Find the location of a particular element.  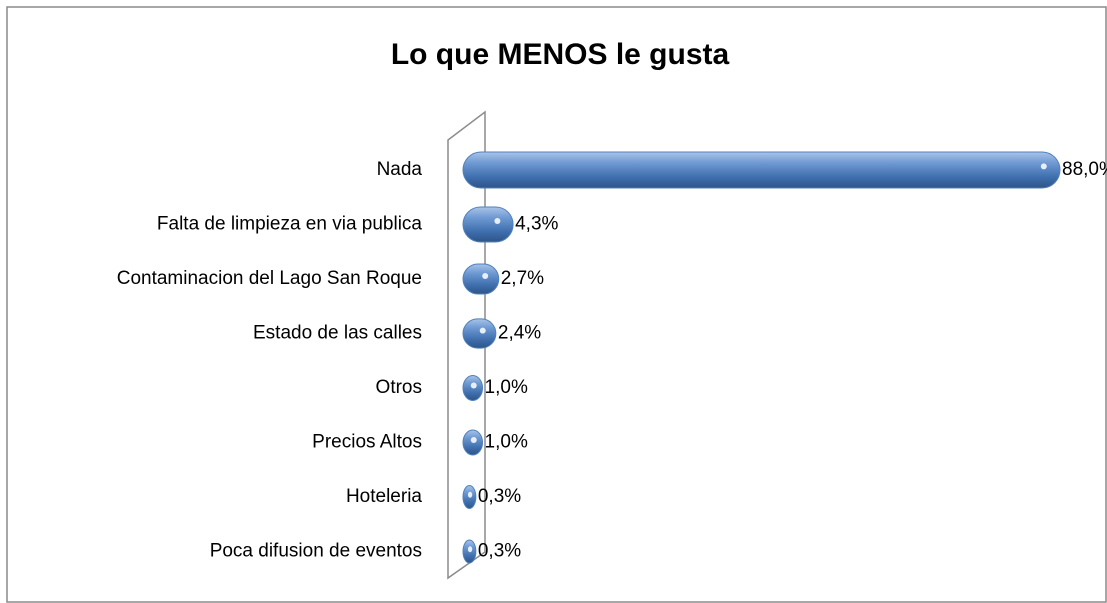

category-label: Hoteleria is located at coordinates (384, 496).